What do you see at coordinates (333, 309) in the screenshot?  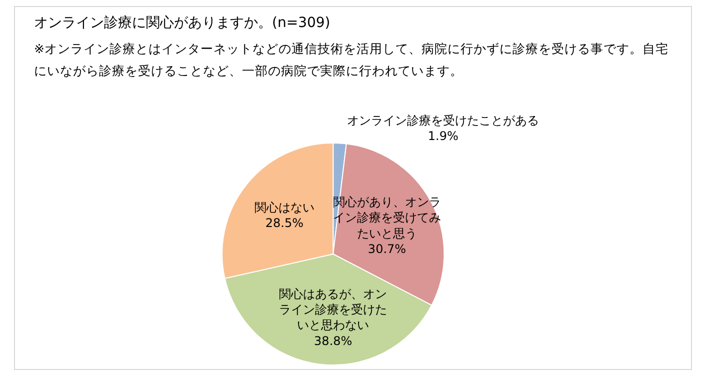 I see `slice-label: 関心はあるが、オンライン診療を受けたいと思わない` at bounding box center [333, 309].